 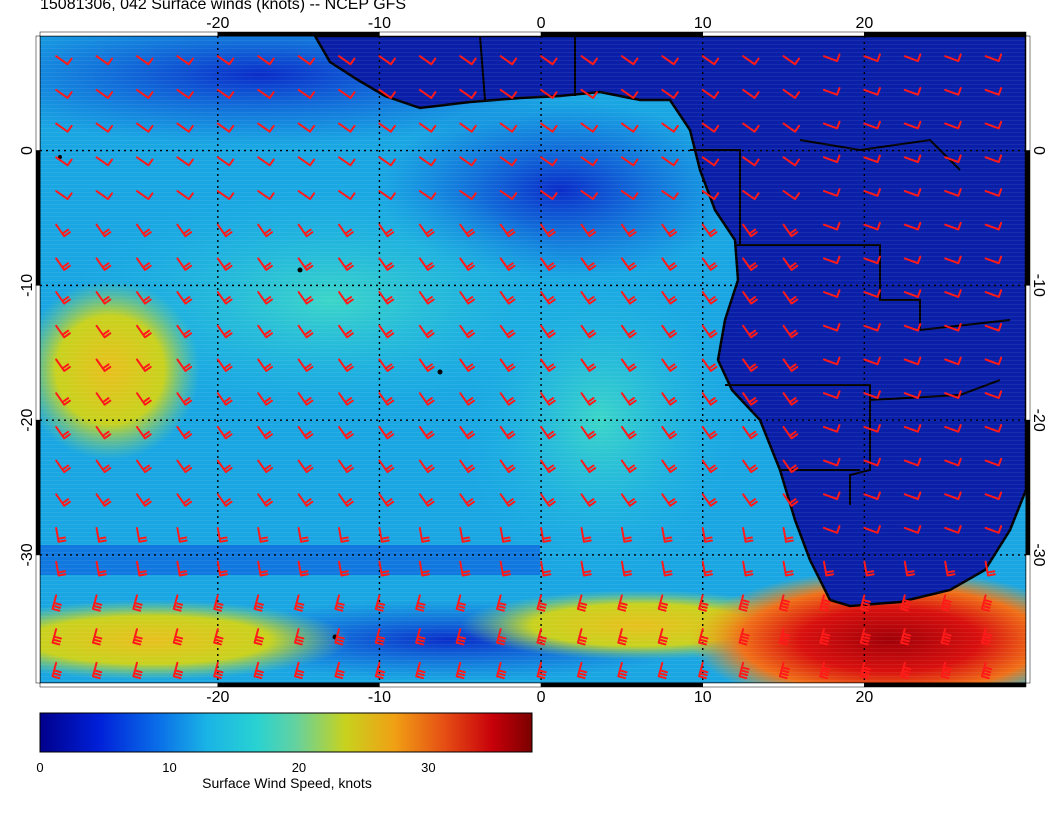 What do you see at coordinates (287, 783) in the screenshot?
I see `colorbar-title: Surface Wind Speed, knots` at bounding box center [287, 783].